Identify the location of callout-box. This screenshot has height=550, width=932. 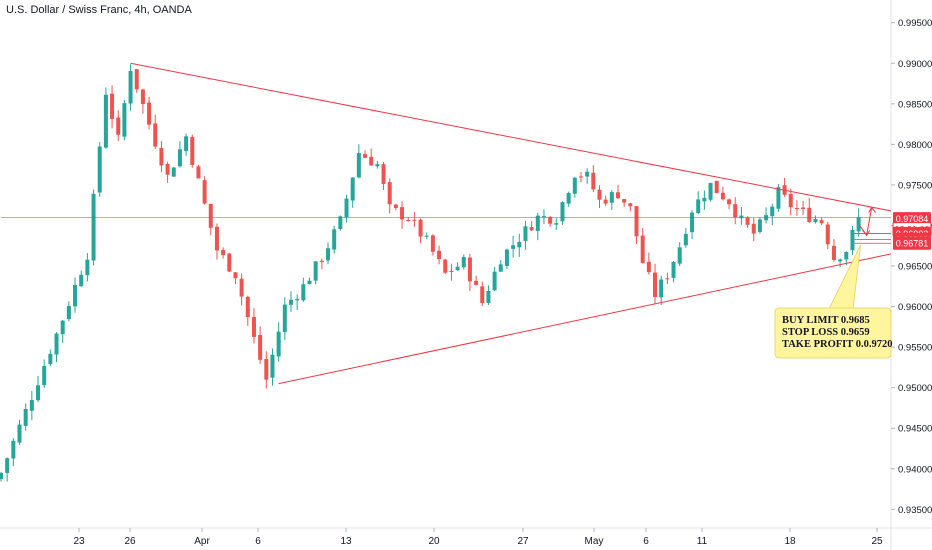
(833, 333).